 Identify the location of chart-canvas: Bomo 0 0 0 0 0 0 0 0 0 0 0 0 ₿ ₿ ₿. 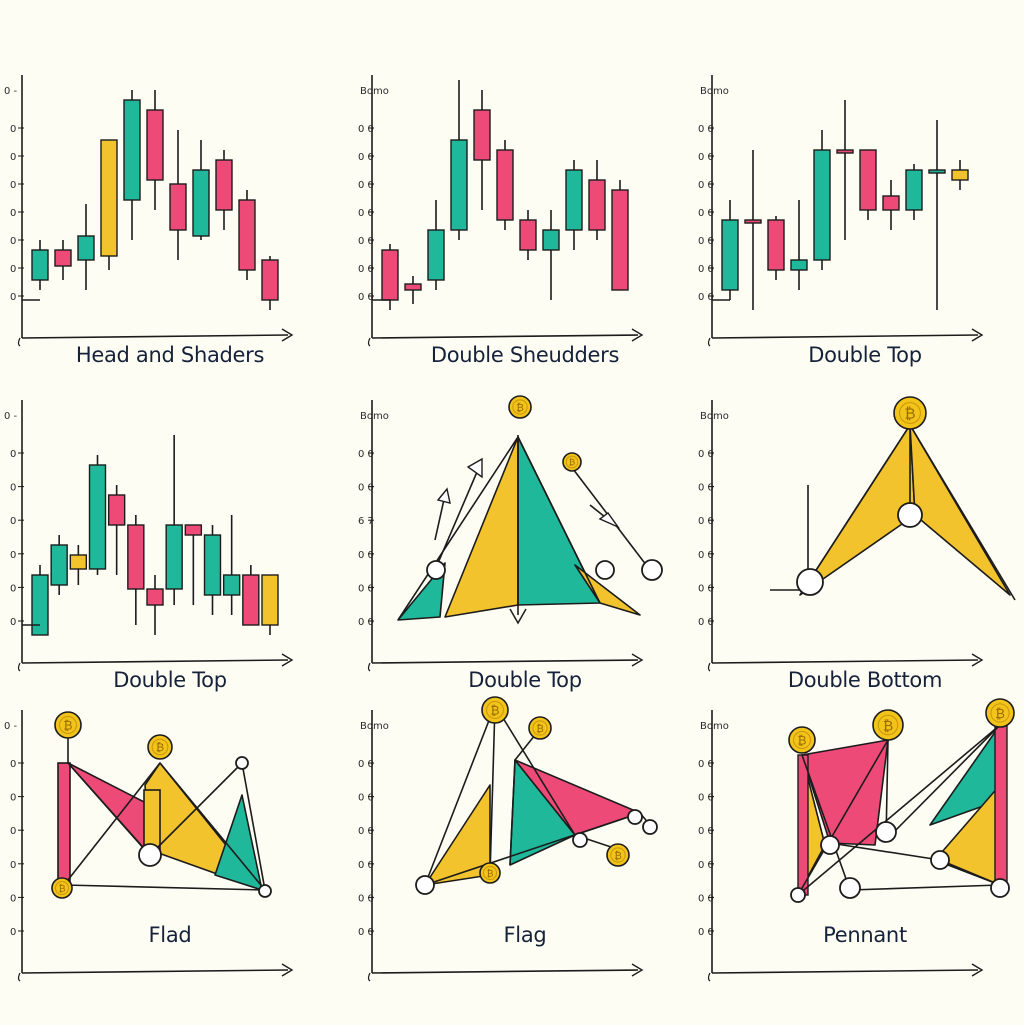
(856, 840).